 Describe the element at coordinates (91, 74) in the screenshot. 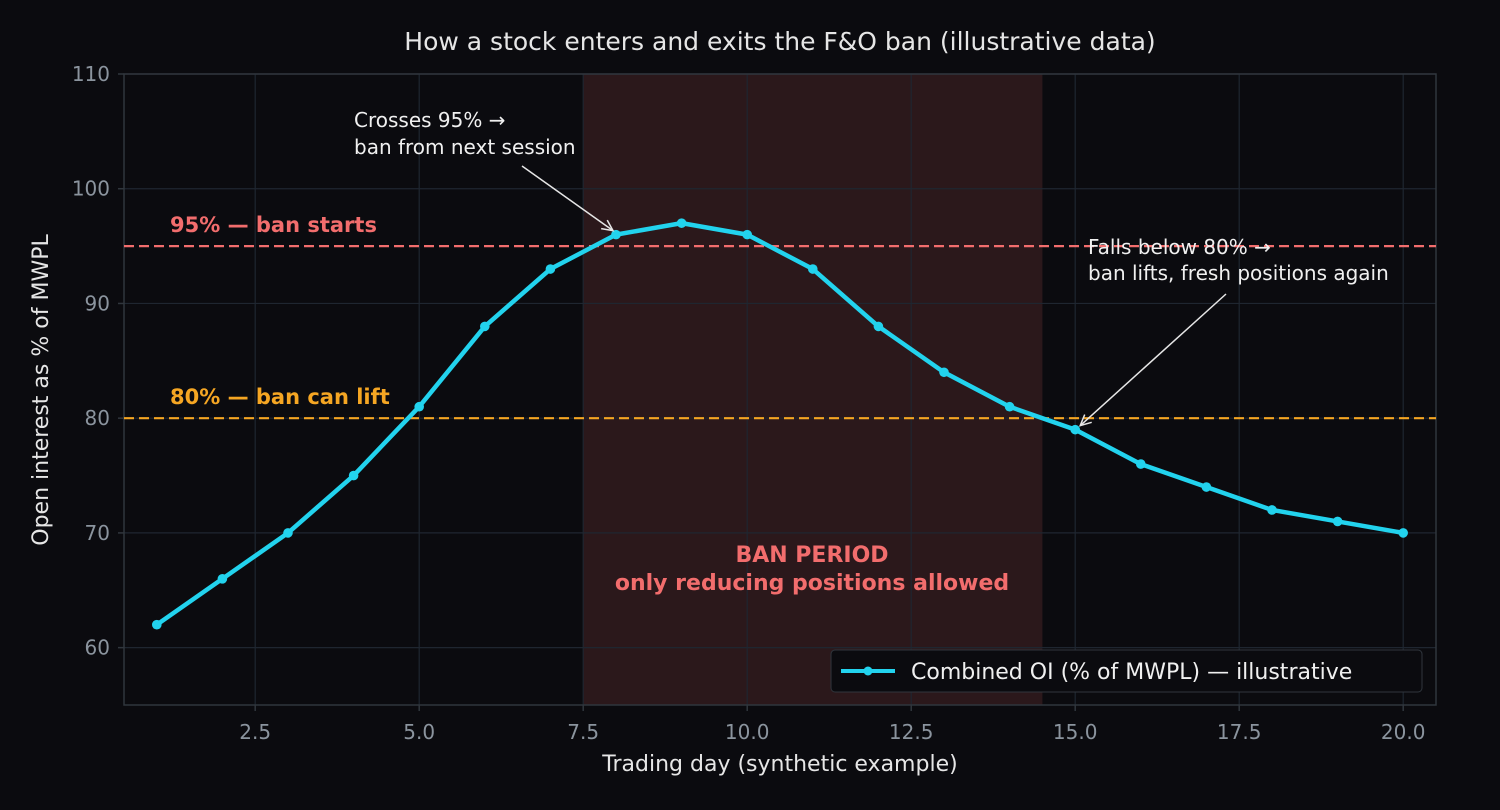

I see `y-tick-label: 110` at that location.